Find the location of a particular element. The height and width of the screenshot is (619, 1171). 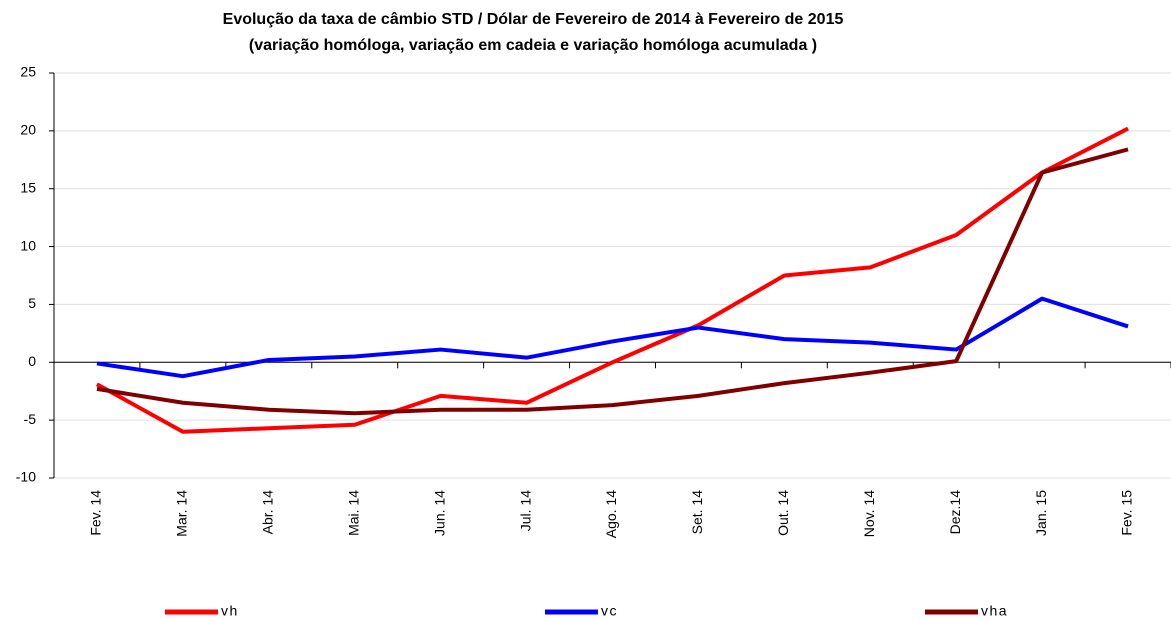

x-tick-label: Out. 14 is located at coordinates (783, 513).